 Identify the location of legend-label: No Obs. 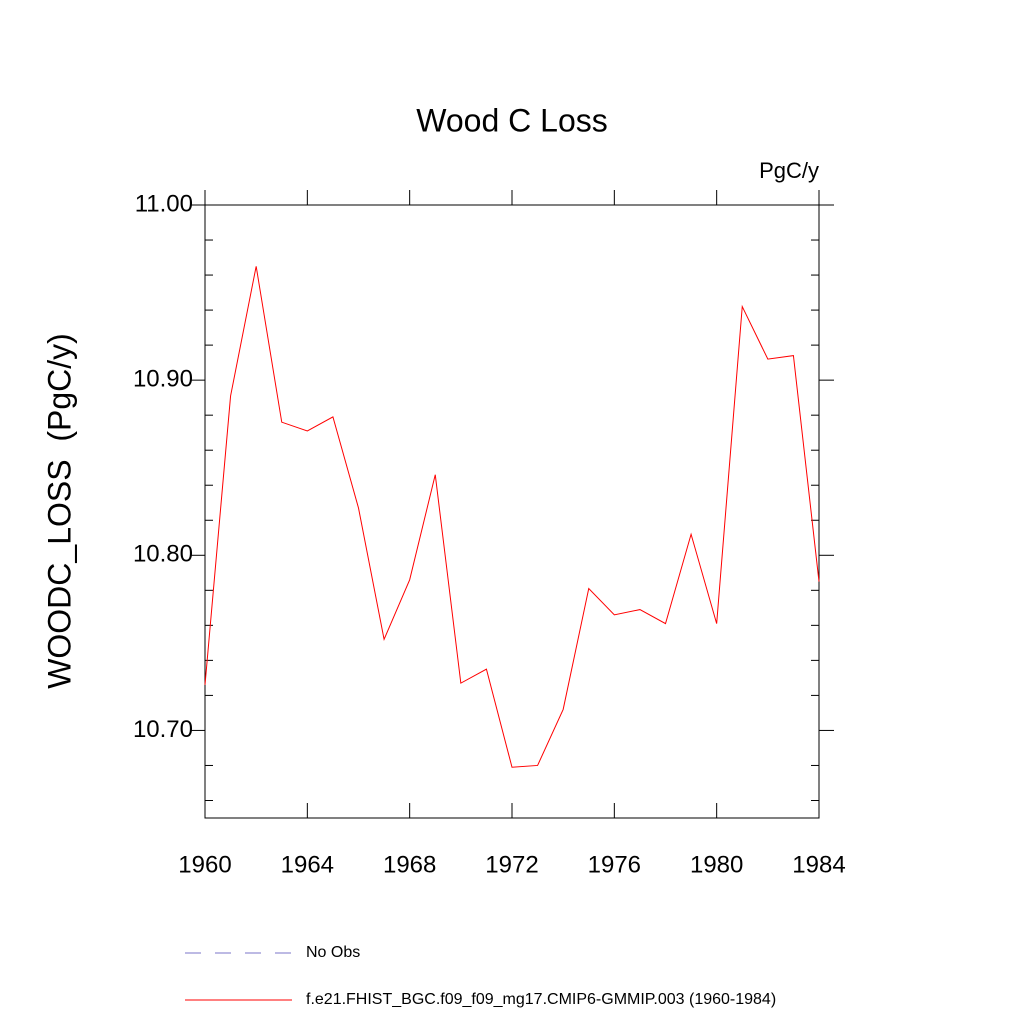
(333, 952).